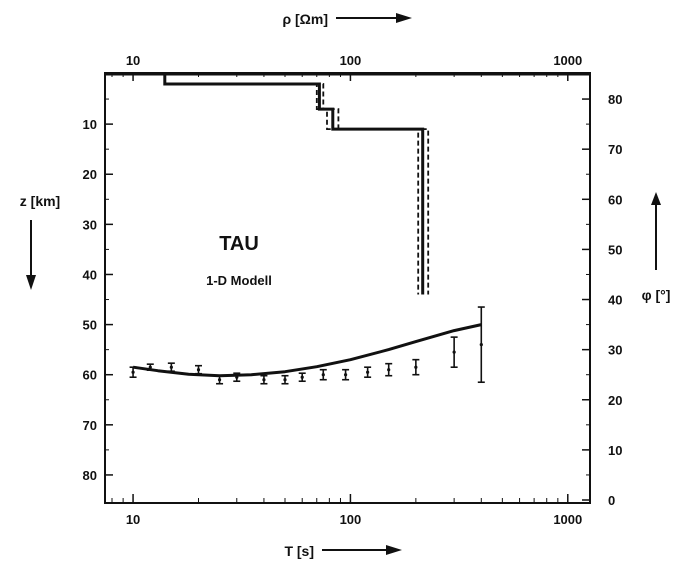  What do you see at coordinates (615, 300) in the screenshot?
I see `right-tick-label: 40` at bounding box center [615, 300].